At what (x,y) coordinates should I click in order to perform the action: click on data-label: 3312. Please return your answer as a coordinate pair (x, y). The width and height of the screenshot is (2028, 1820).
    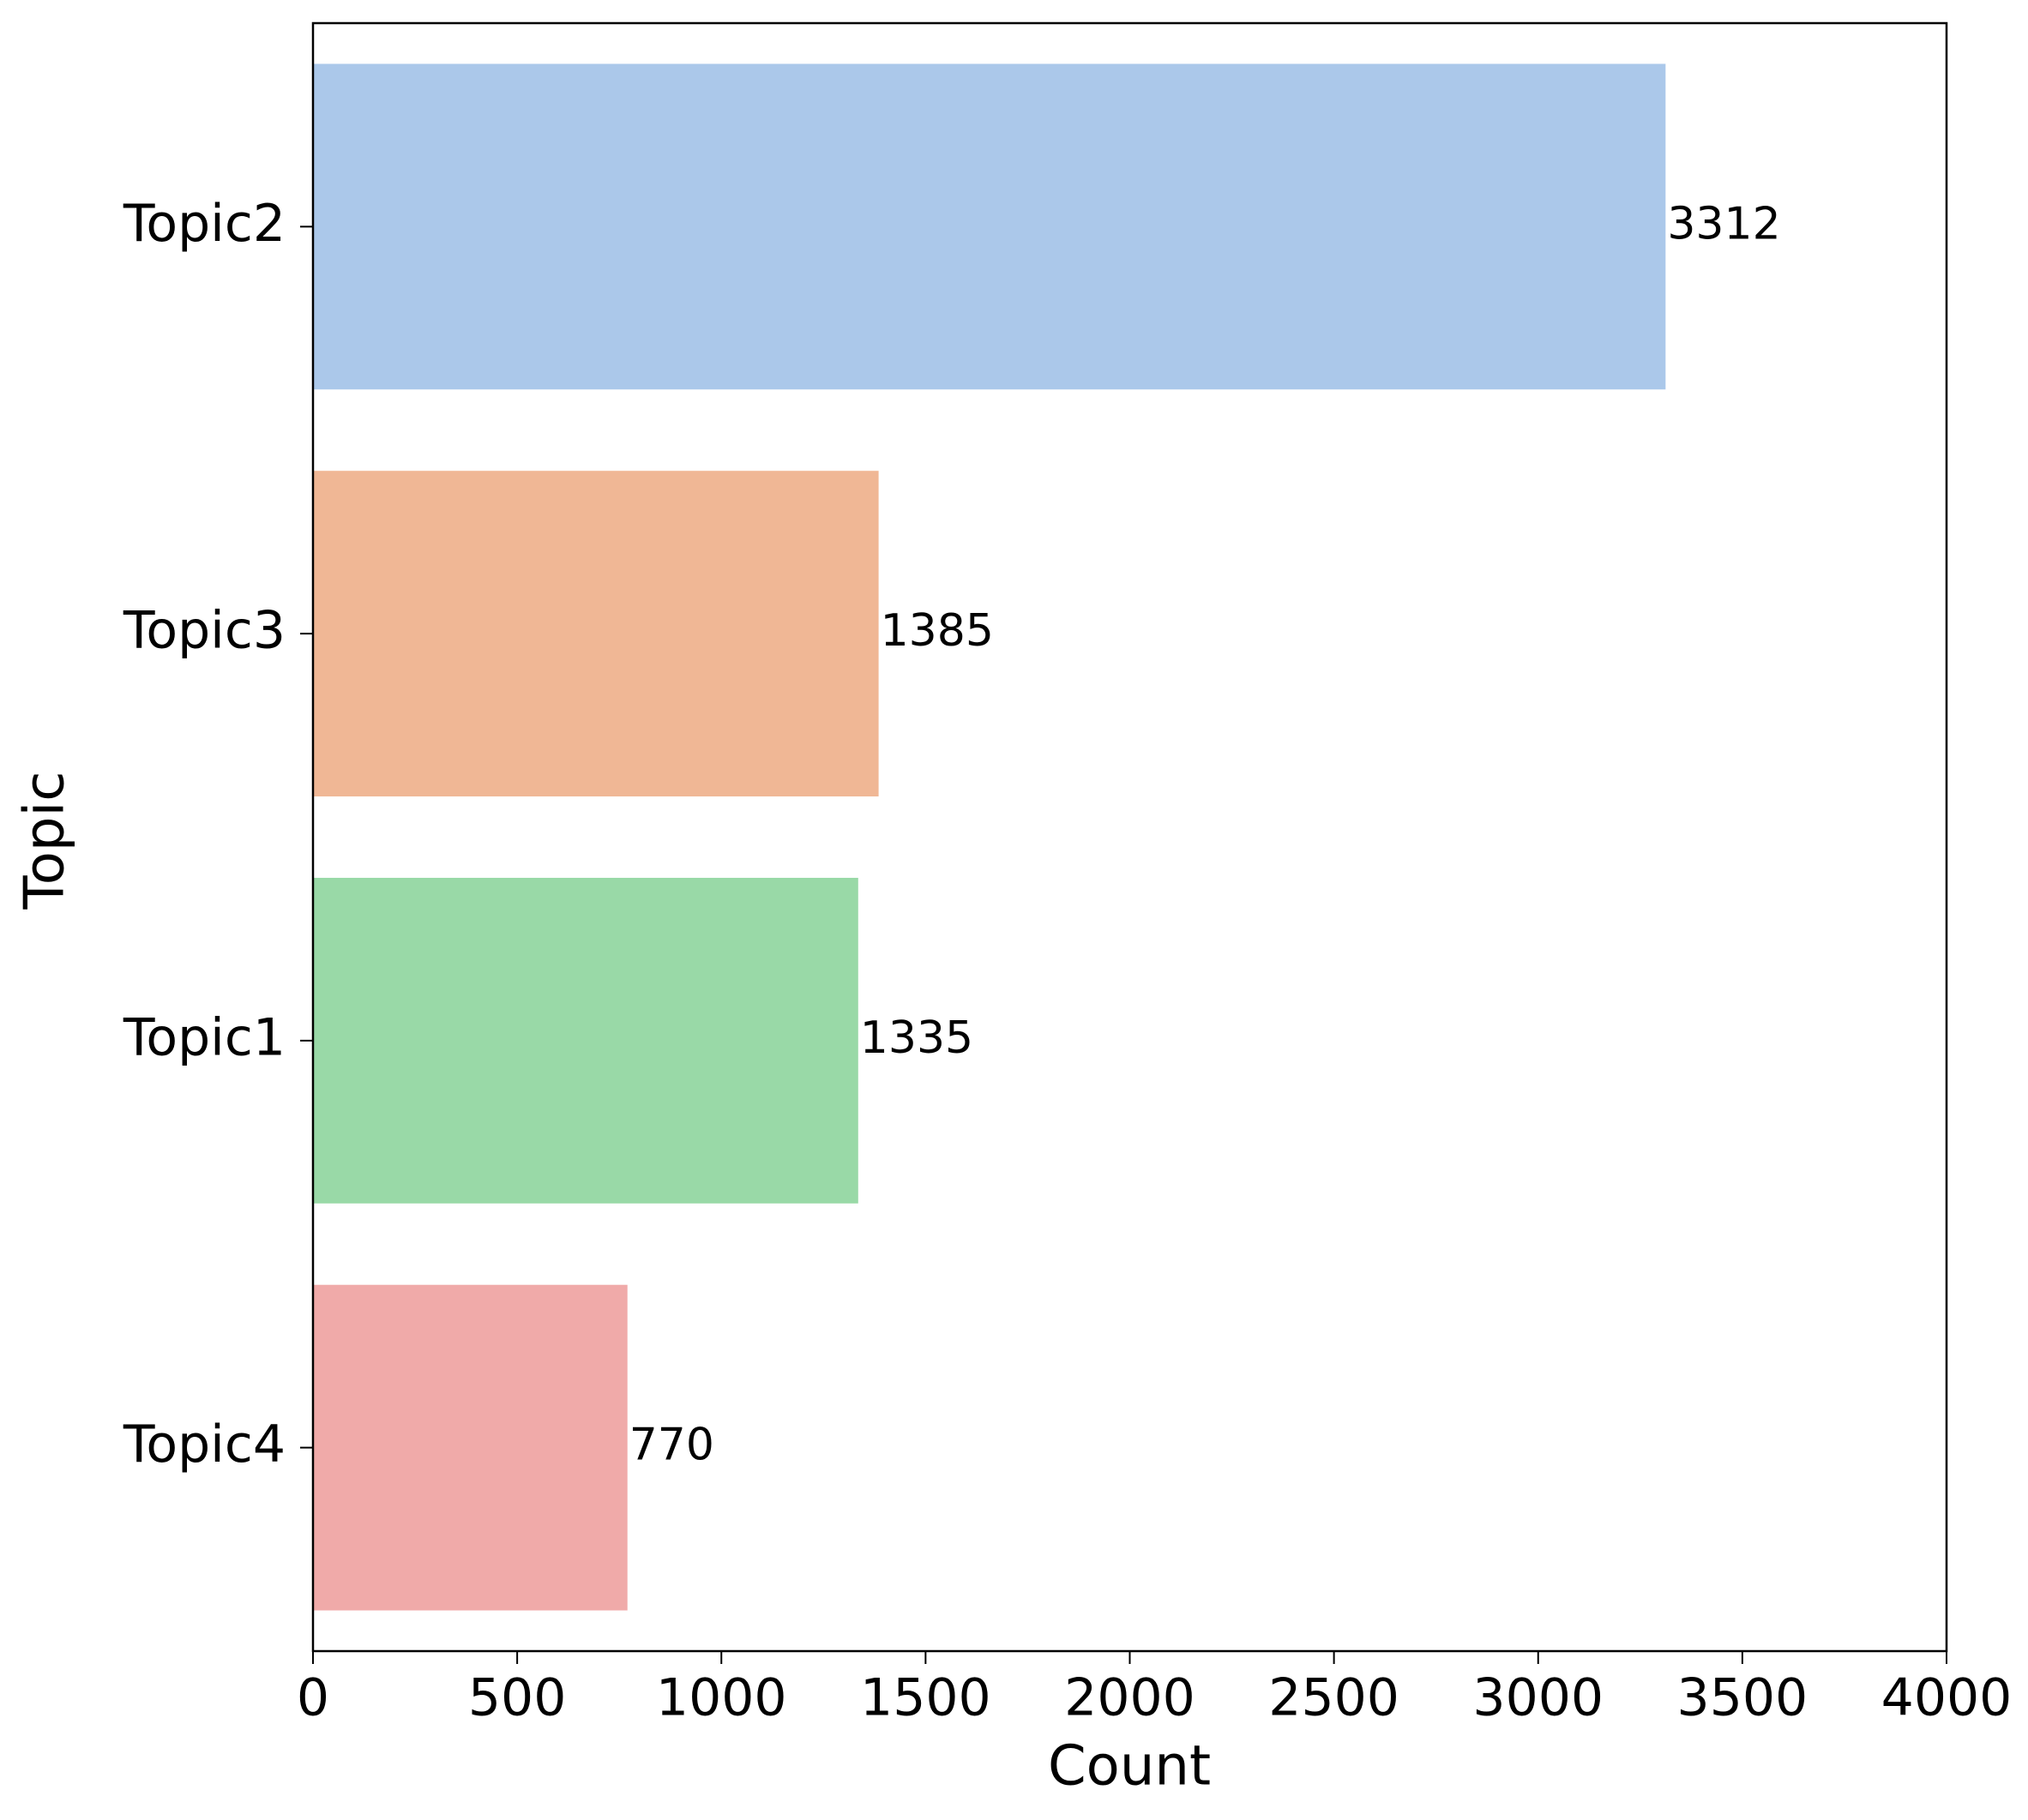
    Looking at the image, I should click on (1723, 224).